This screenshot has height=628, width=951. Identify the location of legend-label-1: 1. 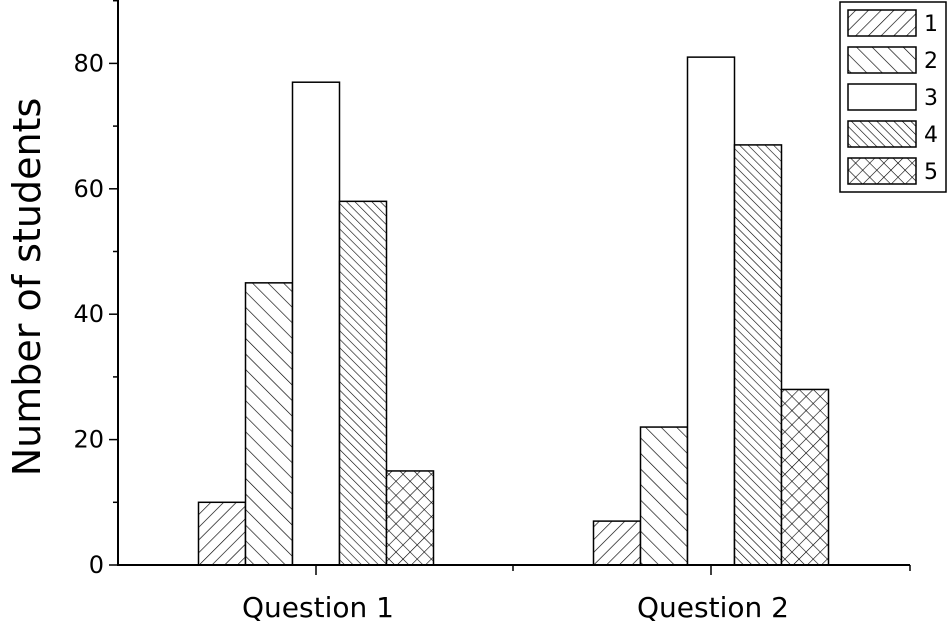
(931, 24).